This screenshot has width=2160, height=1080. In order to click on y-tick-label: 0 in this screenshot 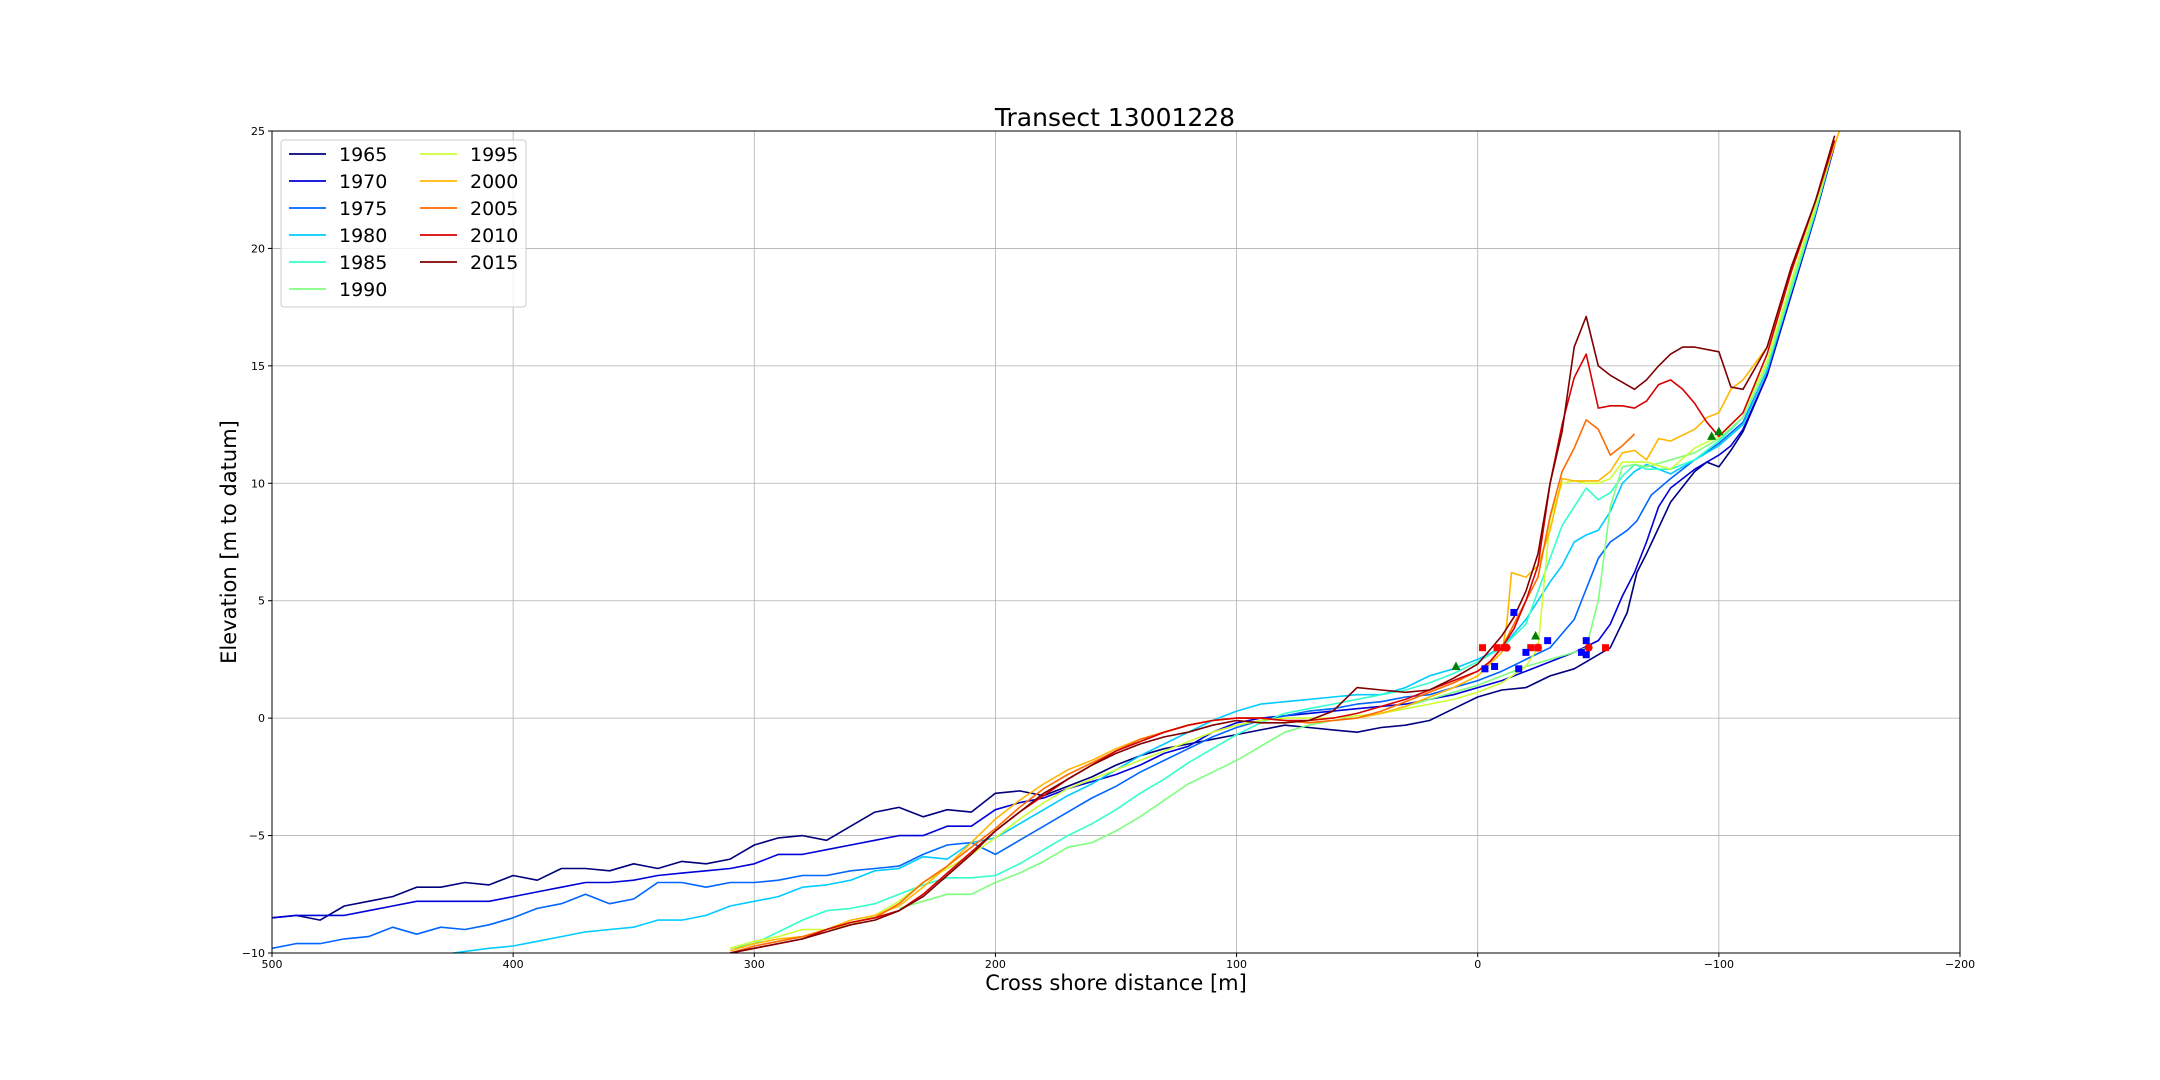, I will do `click(261, 718)`.